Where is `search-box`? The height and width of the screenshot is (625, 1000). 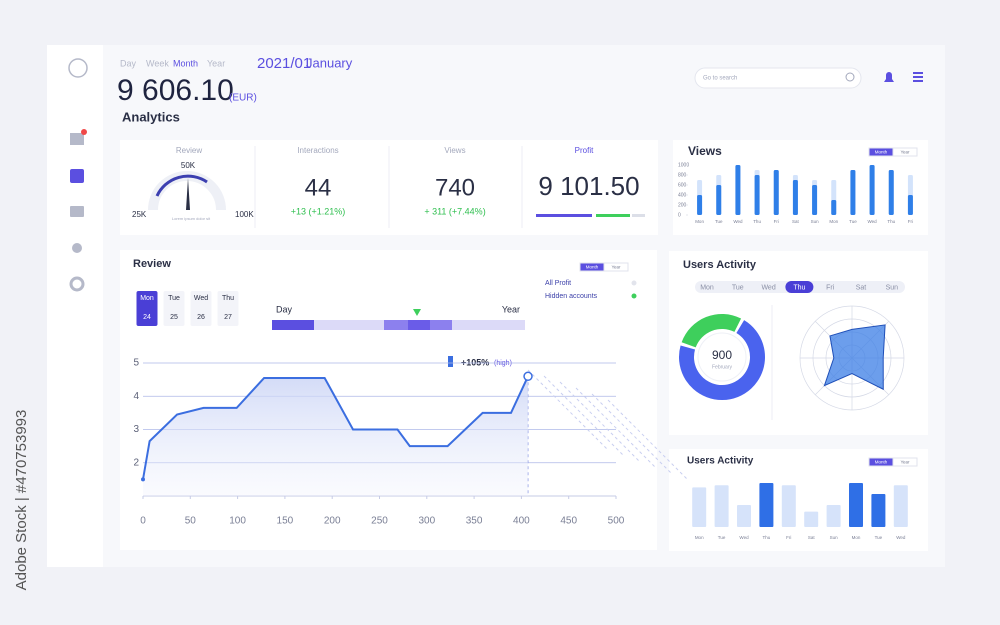
search-box is located at coordinates (778, 78).